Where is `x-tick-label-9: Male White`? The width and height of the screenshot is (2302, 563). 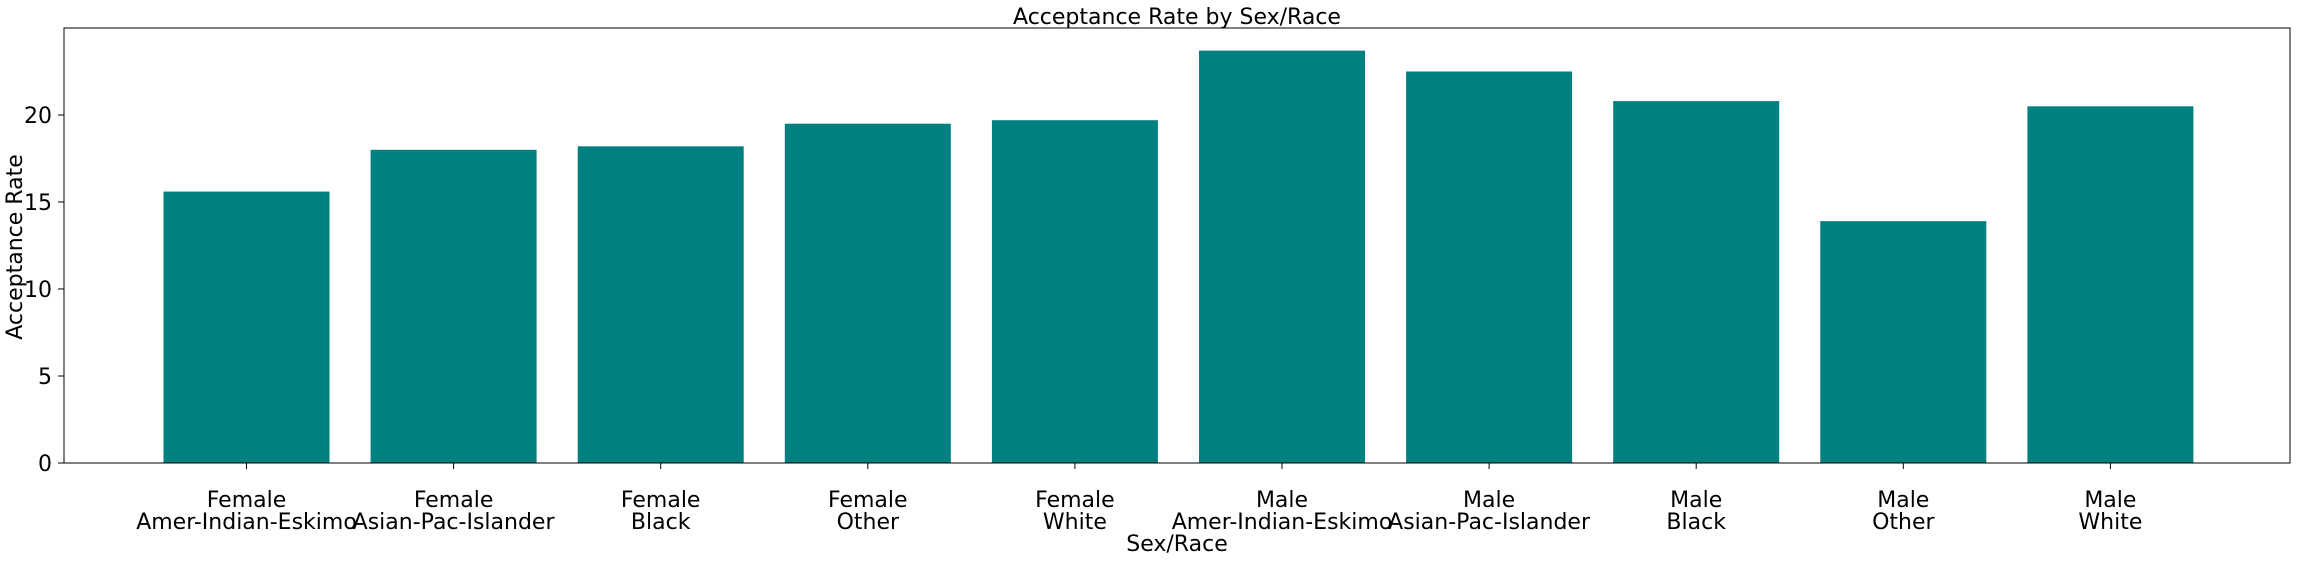 x-tick-label-9: Male White is located at coordinates (2110, 511).